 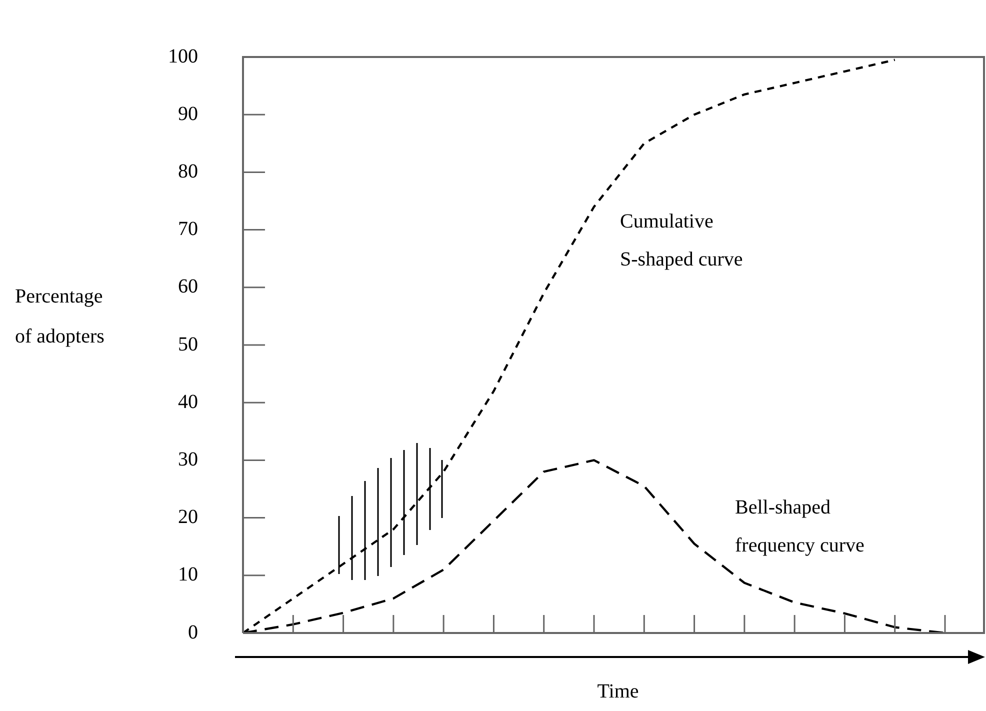 What do you see at coordinates (681, 240) in the screenshot?
I see `annotation: Cumulative S-shaped curve` at bounding box center [681, 240].